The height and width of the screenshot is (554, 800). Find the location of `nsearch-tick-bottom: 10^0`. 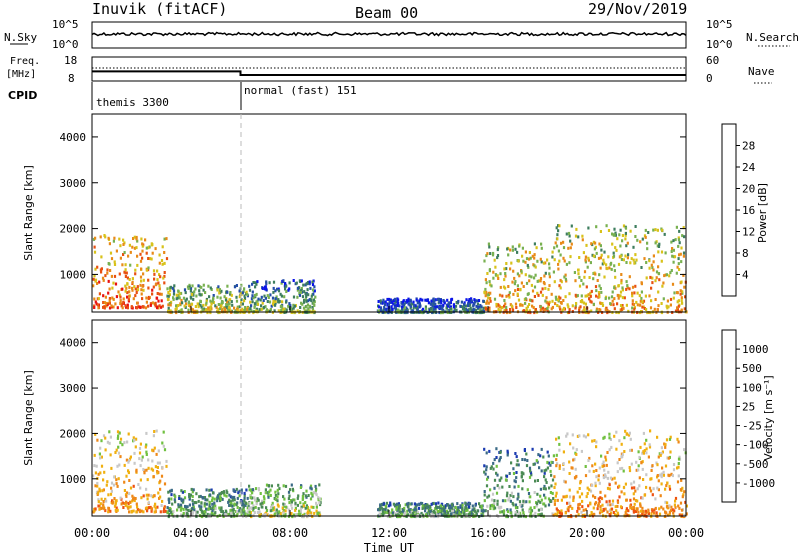

nsearch-tick-bottom: 10^0 is located at coordinates (719, 44).